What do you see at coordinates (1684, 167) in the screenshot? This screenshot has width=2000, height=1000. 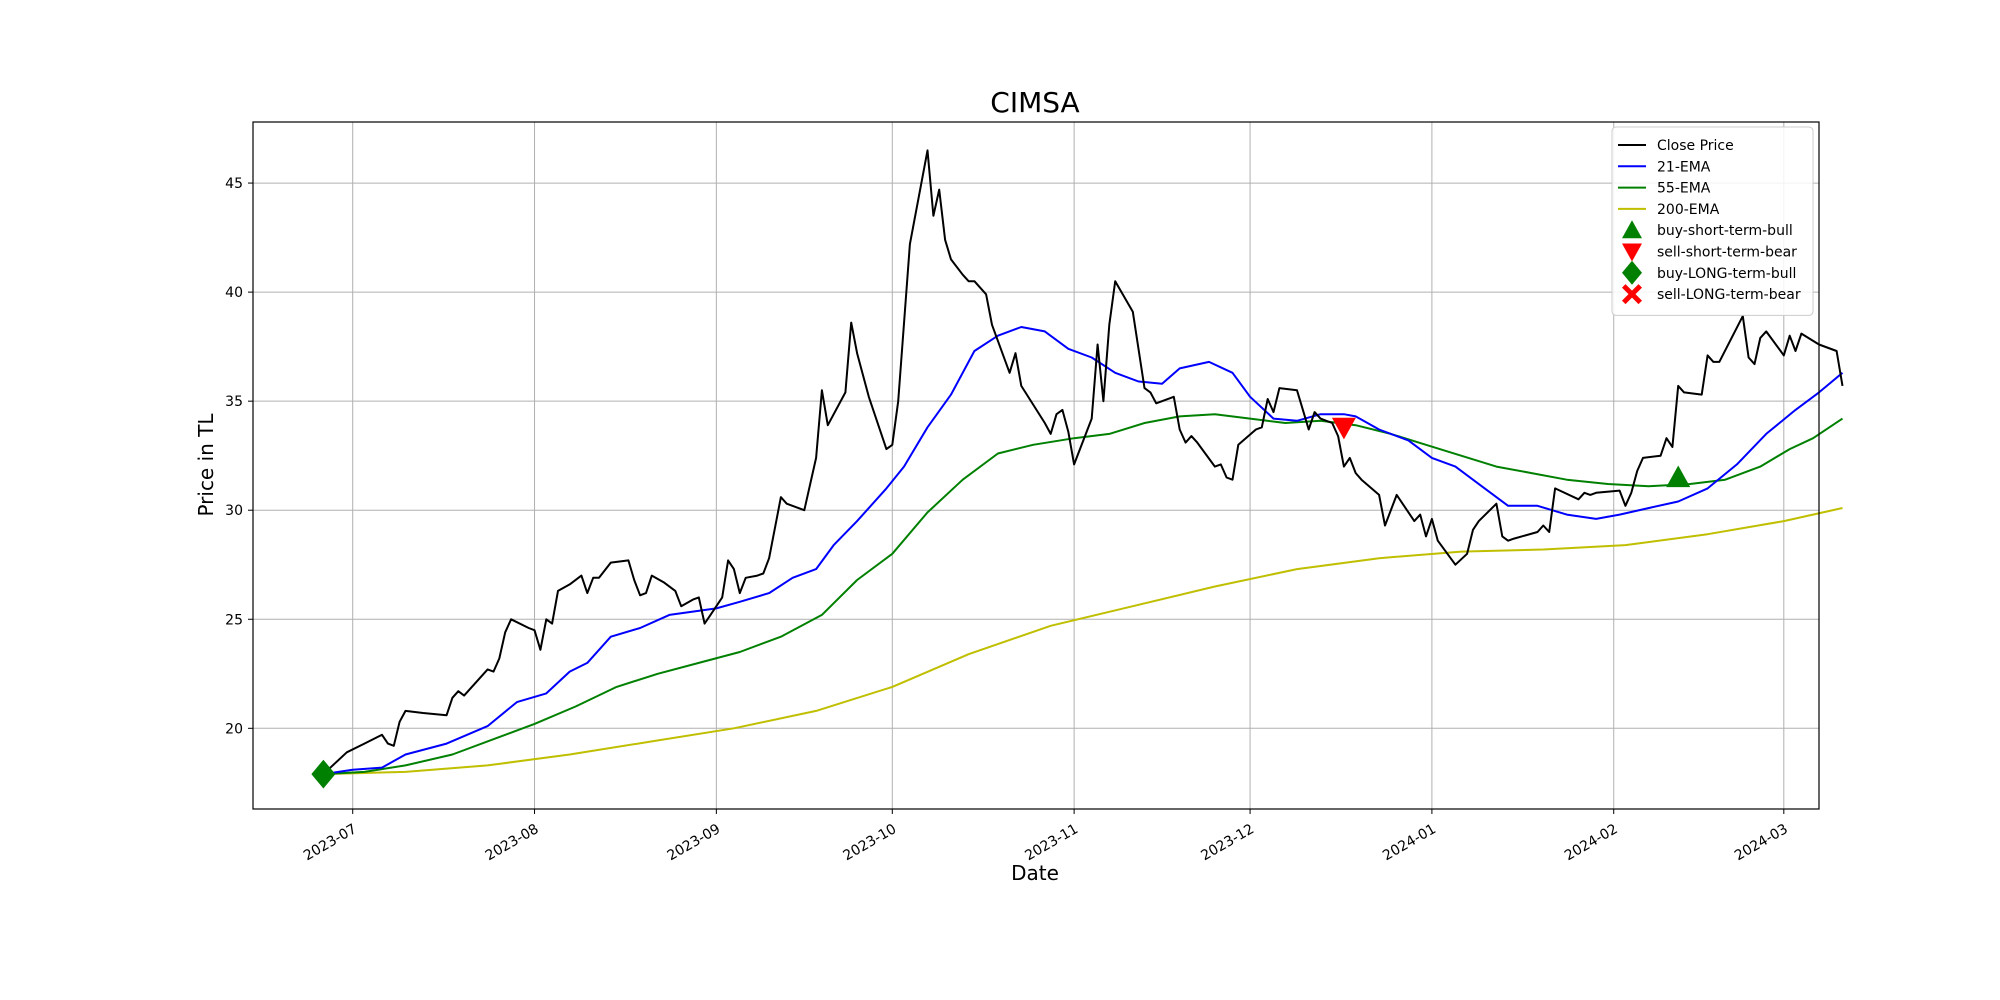 I see `legend-label-21-ema: 21-EMA` at bounding box center [1684, 167].